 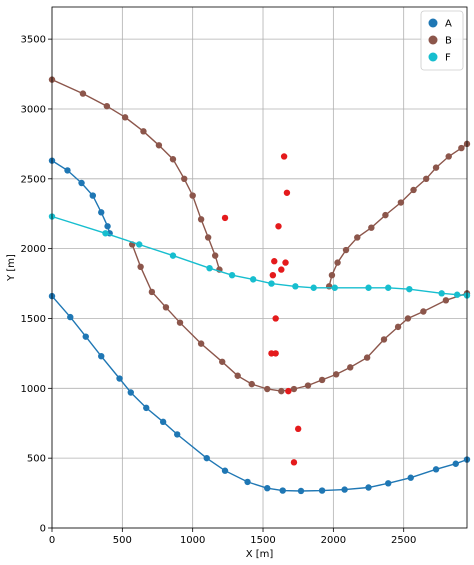 I want to click on series-unlabeled, so click(x=261, y=309).